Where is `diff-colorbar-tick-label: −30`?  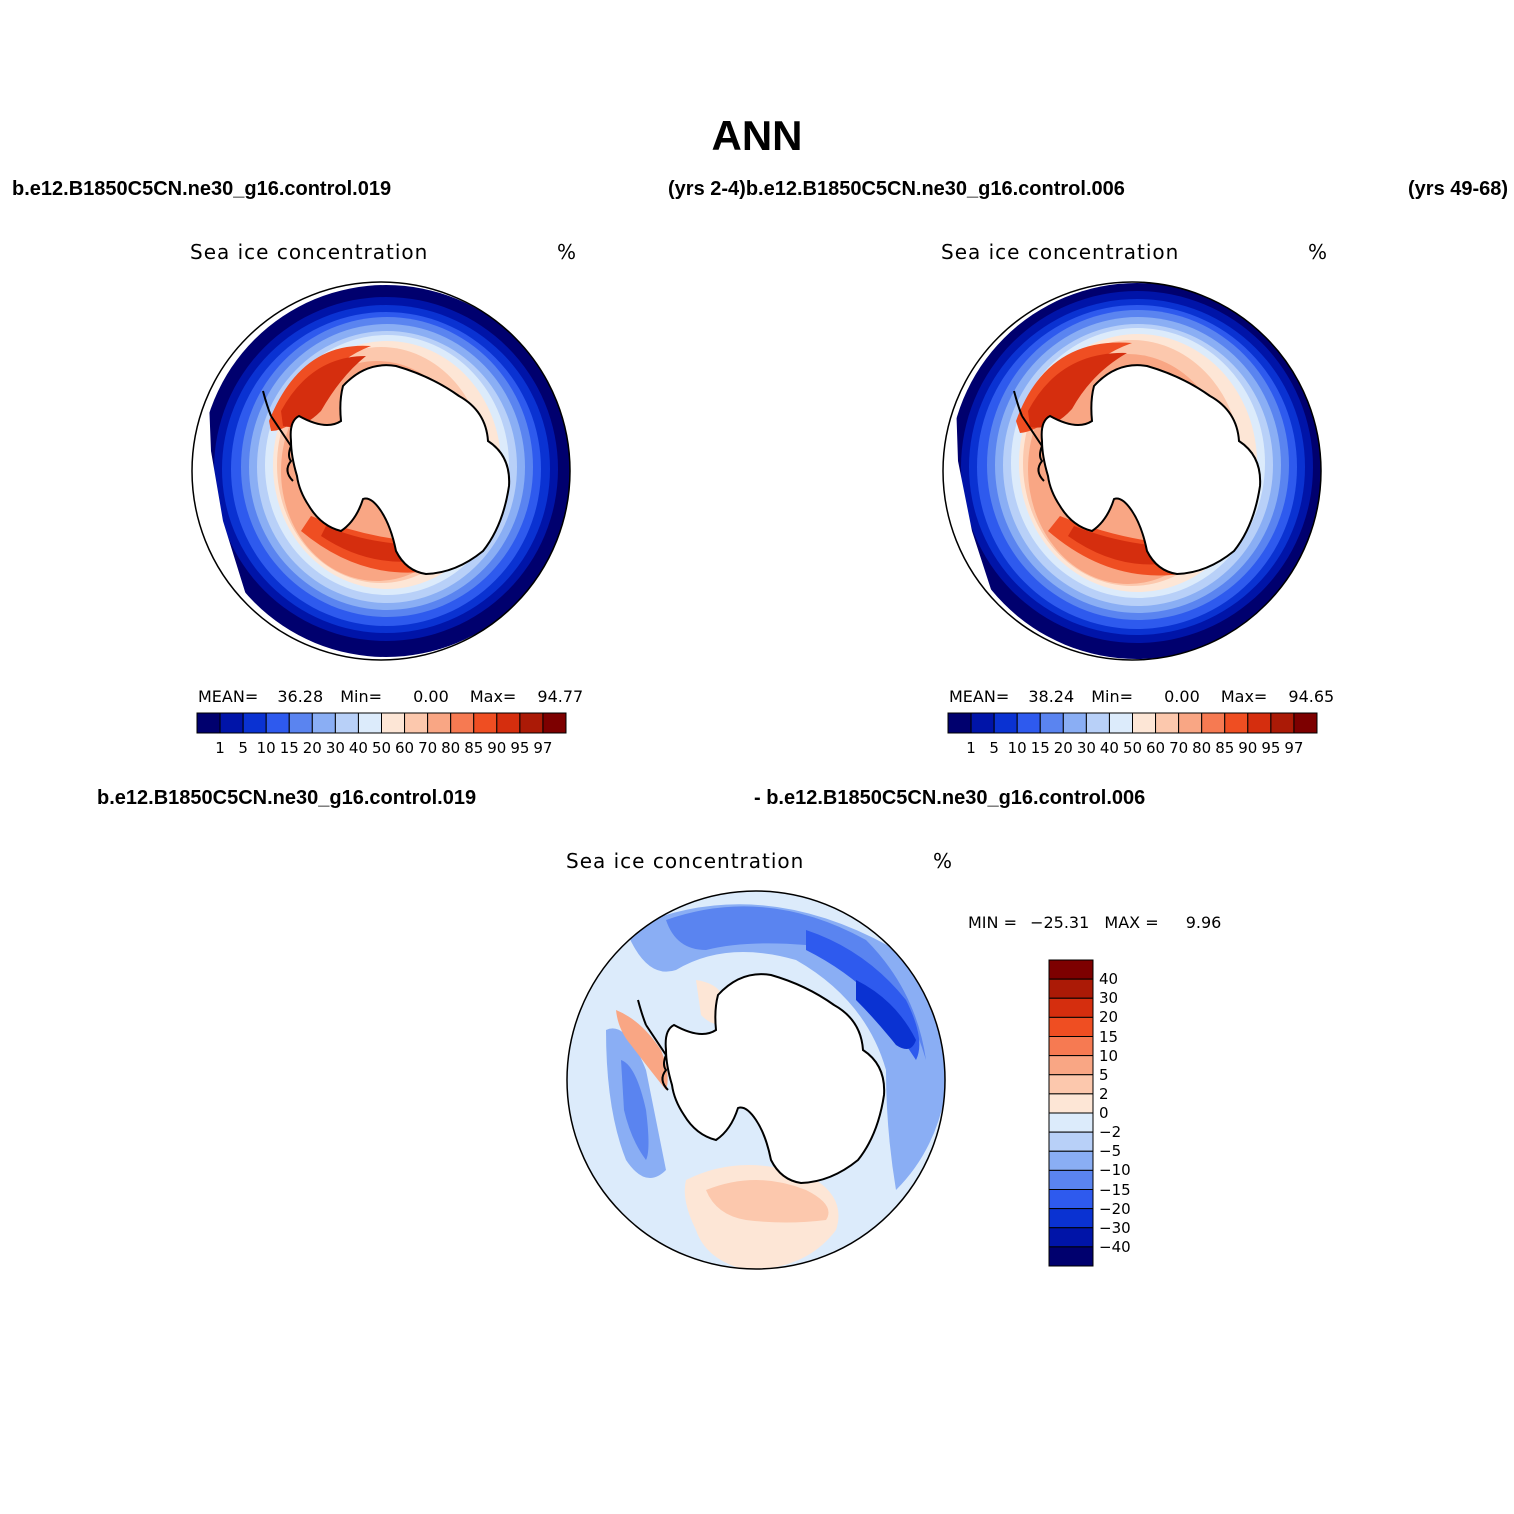
diff-colorbar-tick-label: −30 is located at coordinates (1115, 1227).